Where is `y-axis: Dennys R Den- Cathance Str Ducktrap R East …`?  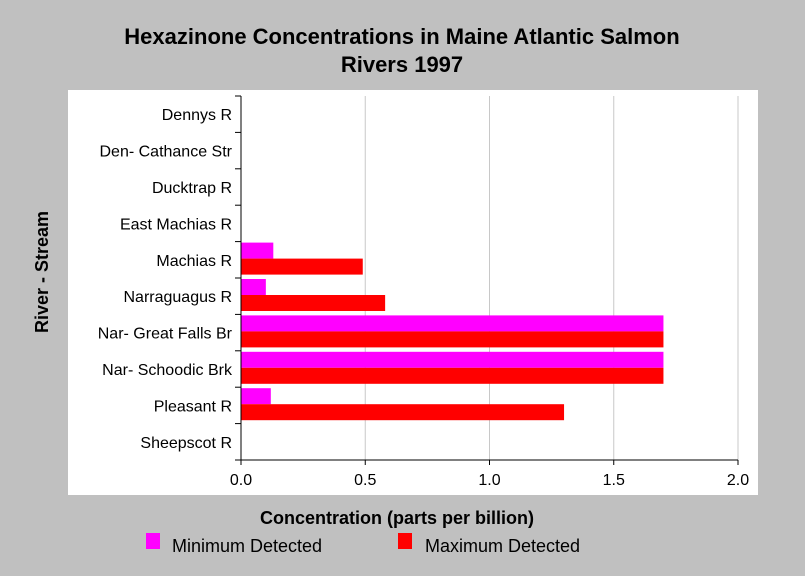 y-axis: Dennys R Den- Cathance Str Ducktrap R East … is located at coordinates (170, 278).